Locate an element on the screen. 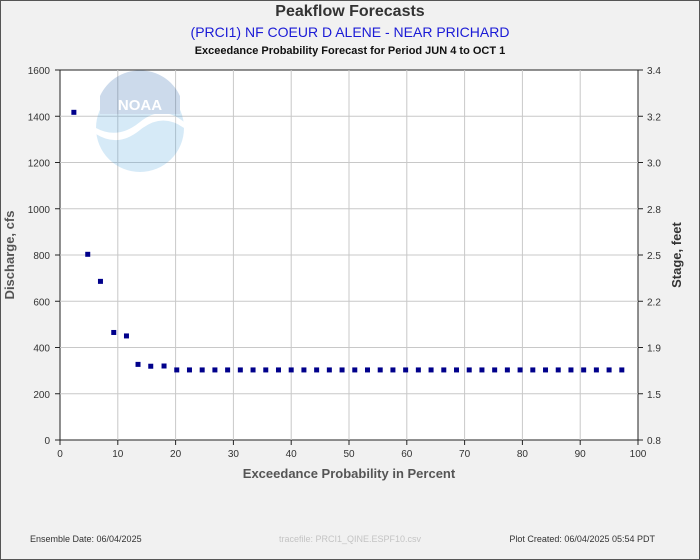 Image resolution: width=700 pixels, height=560 pixels. y-tick-label: 0 is located at coordinates (47, 441).